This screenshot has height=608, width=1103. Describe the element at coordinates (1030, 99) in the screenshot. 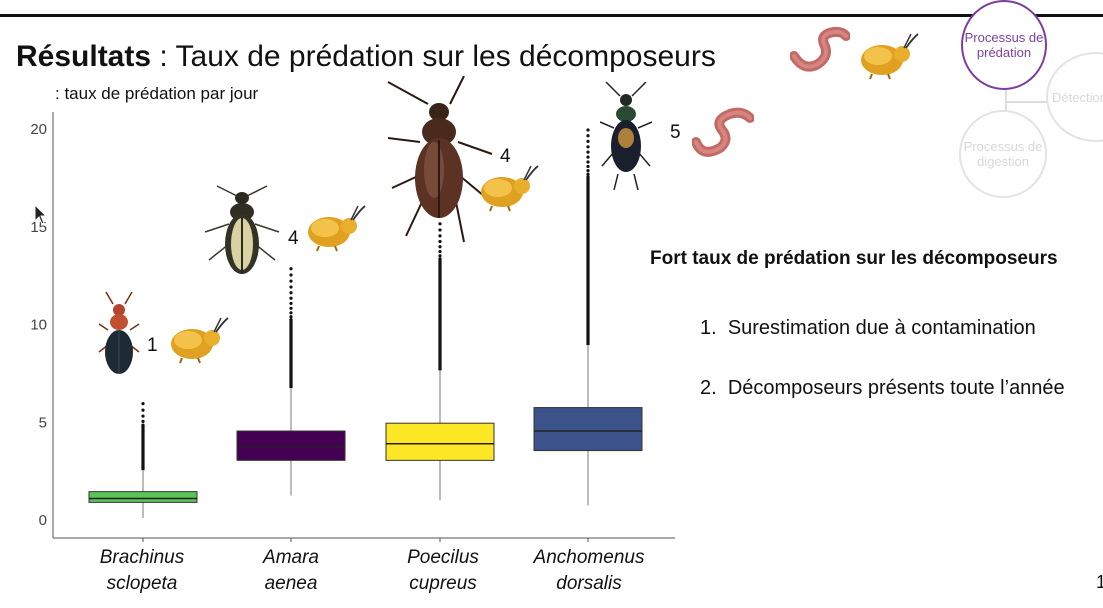

I see `diagram-connector` at that location.